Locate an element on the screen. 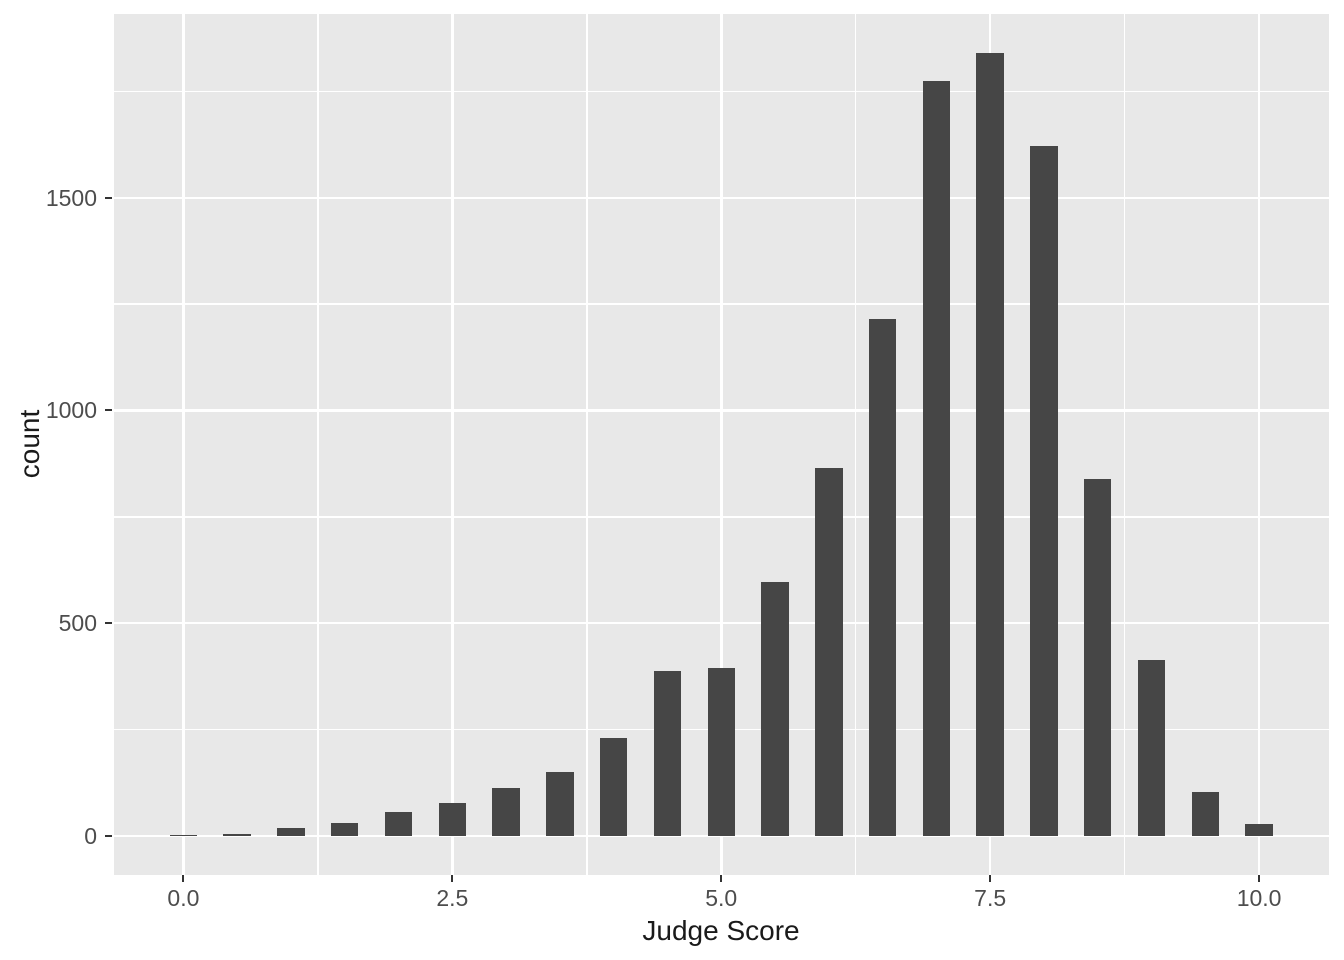  x-tick-label: 2.5 is located at coordinates (452, 898).